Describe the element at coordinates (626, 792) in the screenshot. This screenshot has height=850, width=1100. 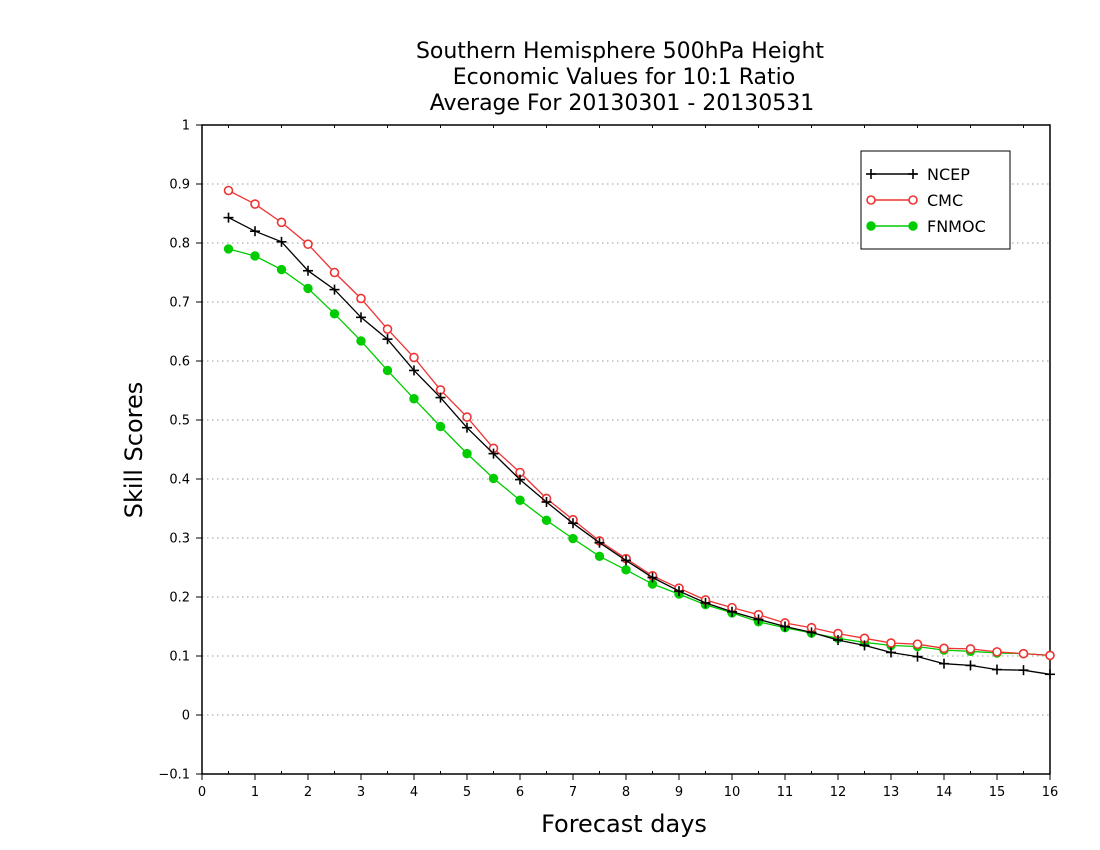
I see `x-tick-label: 8` at that location.